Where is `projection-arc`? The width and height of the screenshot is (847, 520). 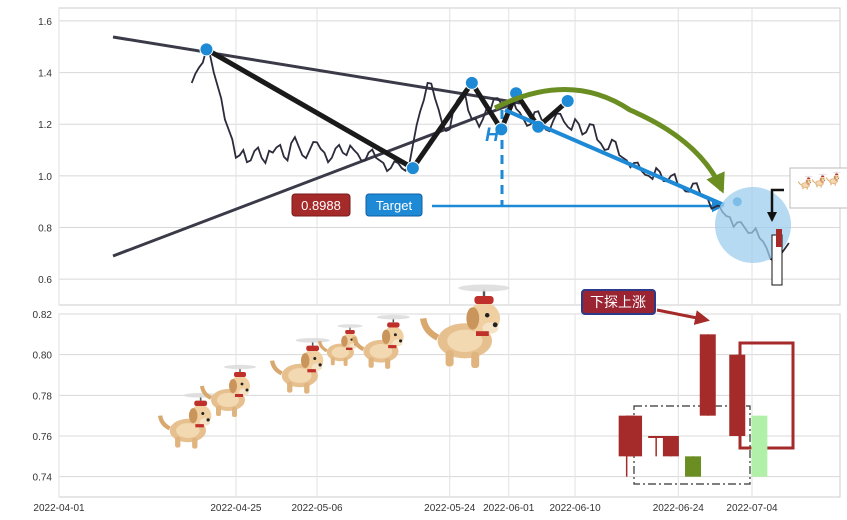
projection-arc is located at coordinates (609, 140).